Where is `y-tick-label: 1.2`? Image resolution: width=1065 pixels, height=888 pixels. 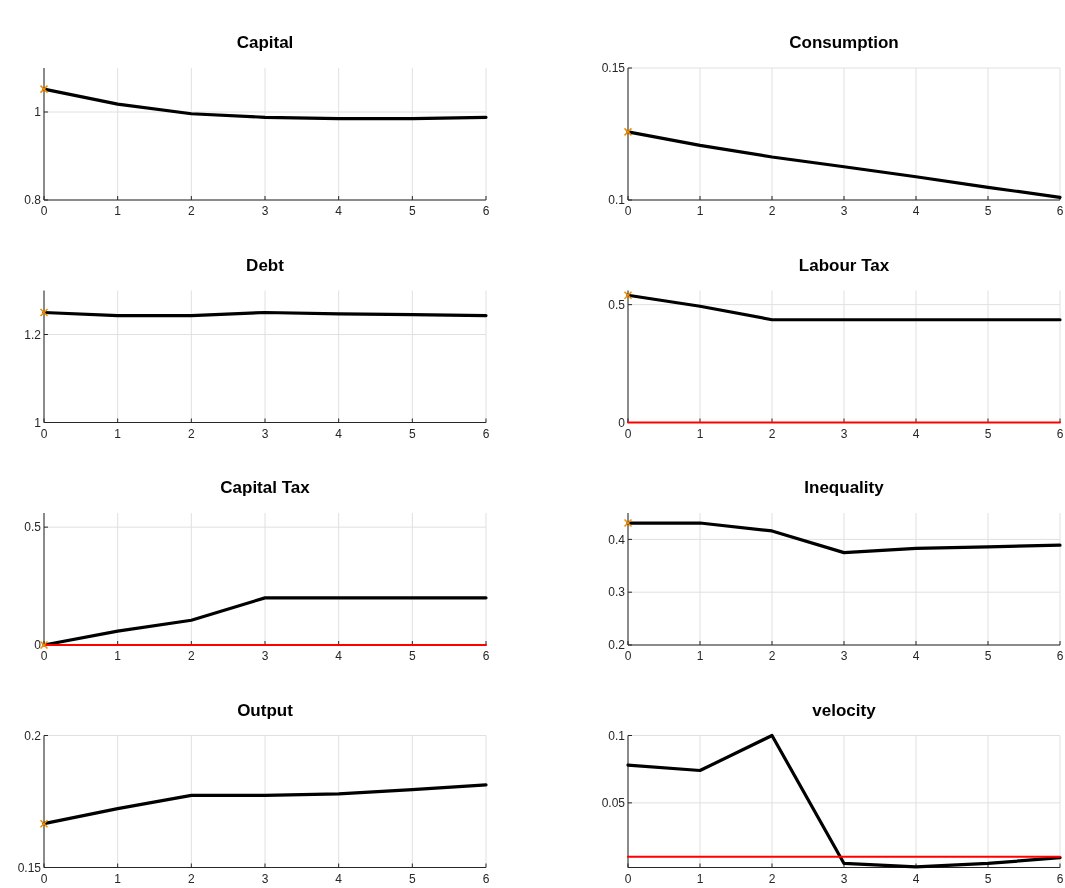
y-tick-label: 1.2 is located at coordinates (33, 334).